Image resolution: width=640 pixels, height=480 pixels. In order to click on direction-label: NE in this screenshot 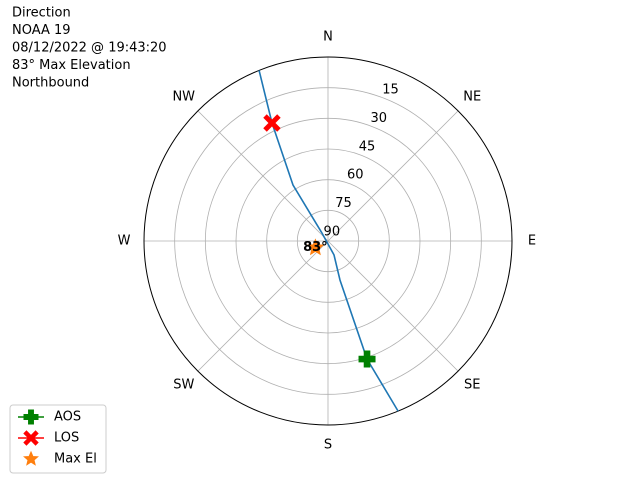, I will do `click(472, 96)`.